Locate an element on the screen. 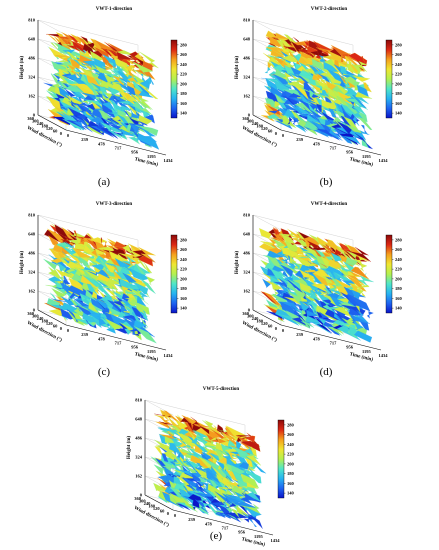 The height and width of the screenshot is (550, 439). time-tick-label: 956 is located at coordinates (350, 152).